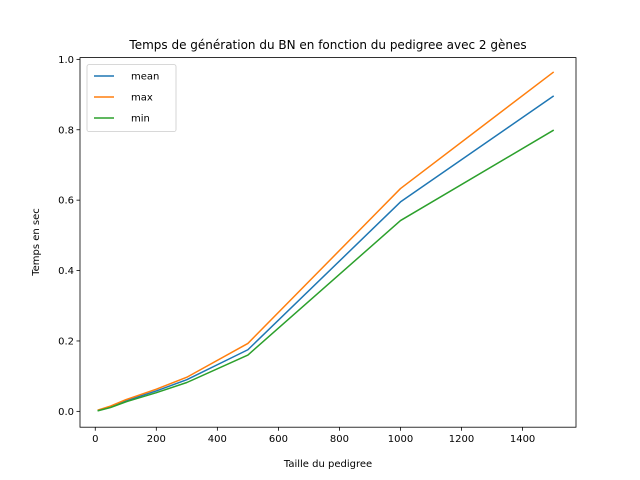 The width and height of the screenshot is (640, 480). Describe the element at coordinates (66, 412) in the screenshot. I see `y-tick-label: 0.0` at that location.